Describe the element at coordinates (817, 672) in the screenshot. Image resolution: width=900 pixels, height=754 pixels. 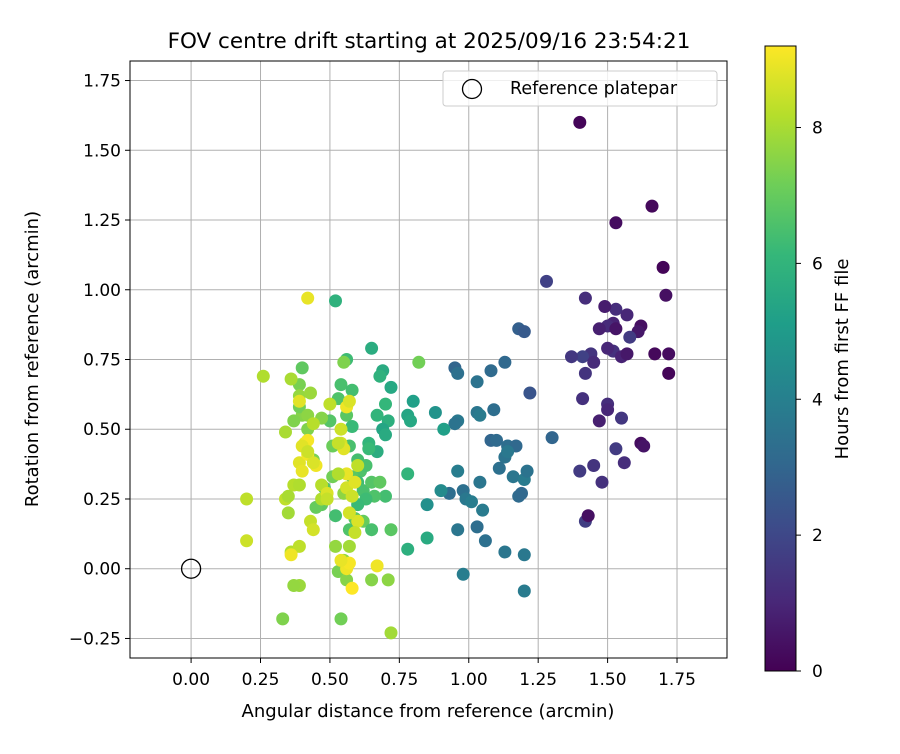
I see `colorbar-tick-label: 0` at that location.